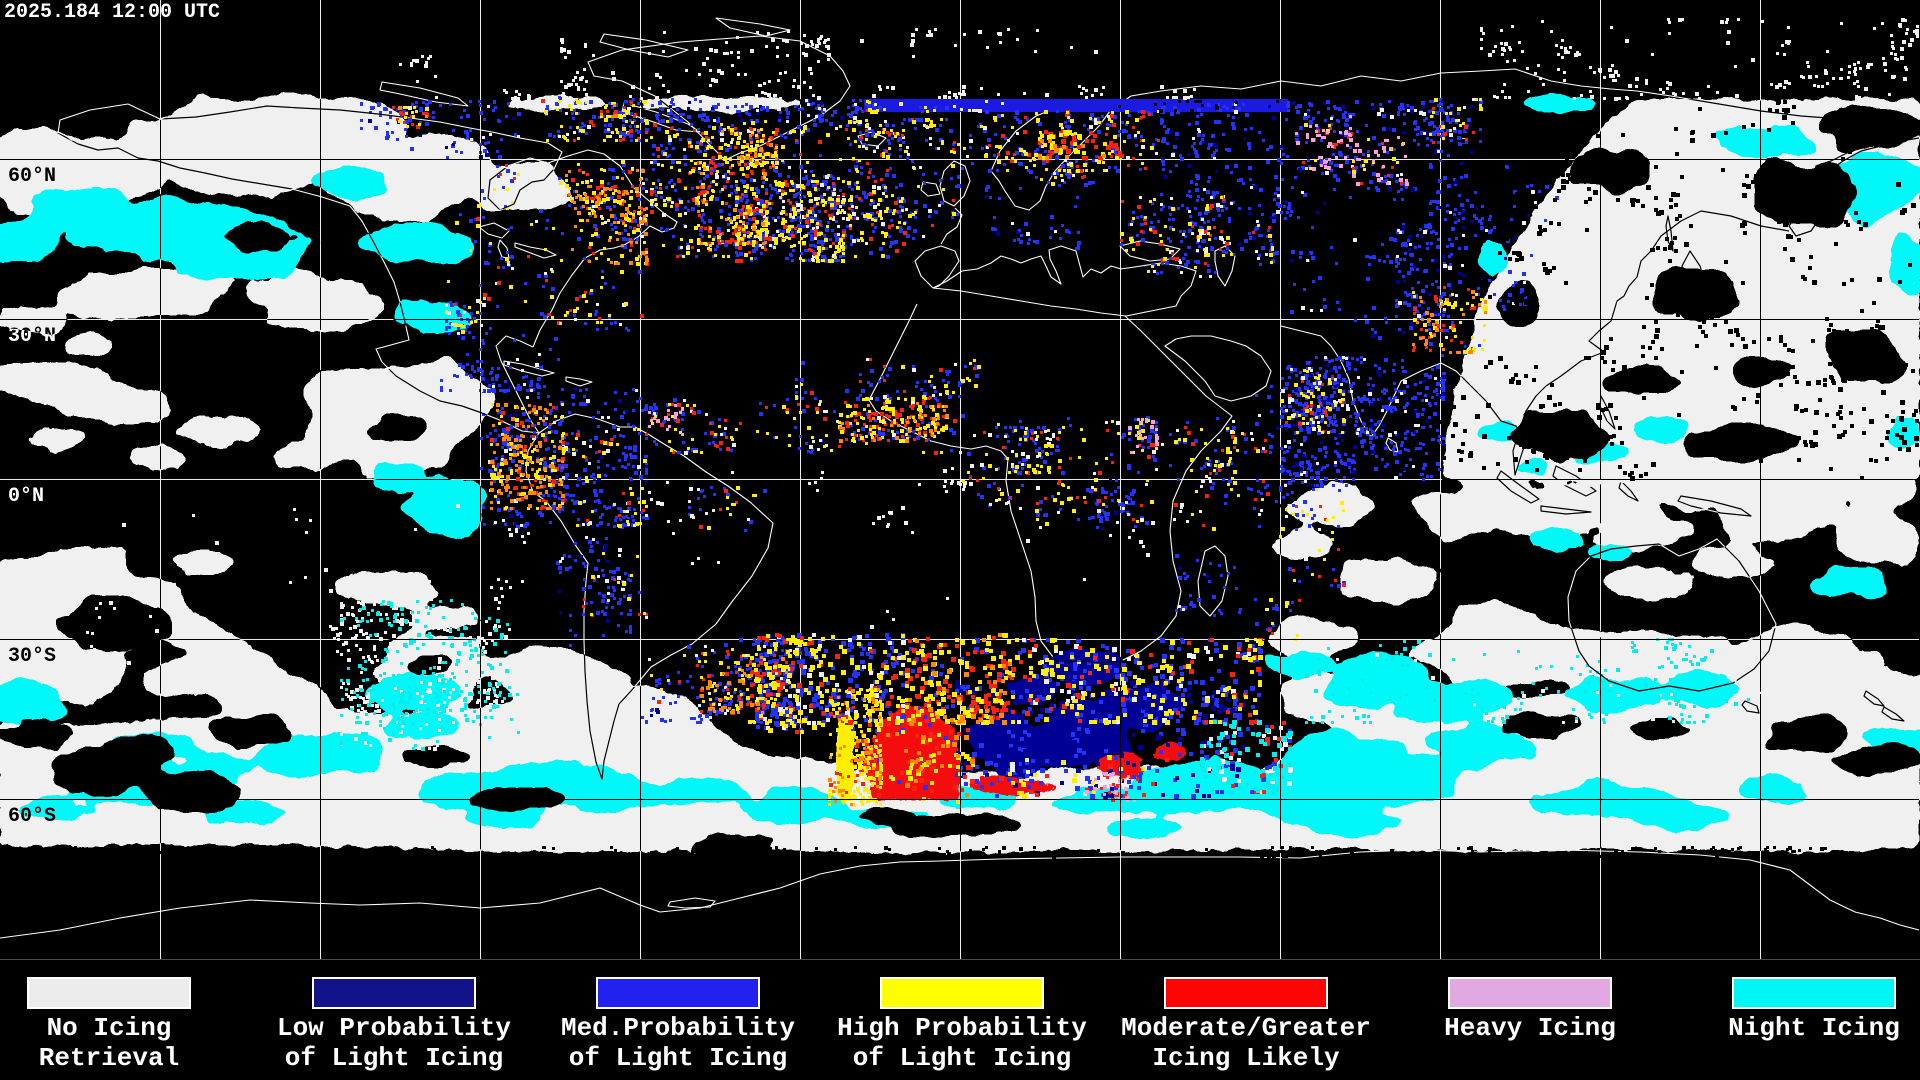 The width and height of the screenshot is (1920, 1080). I want to click on svg-text: 30°S, so click(32, 656).